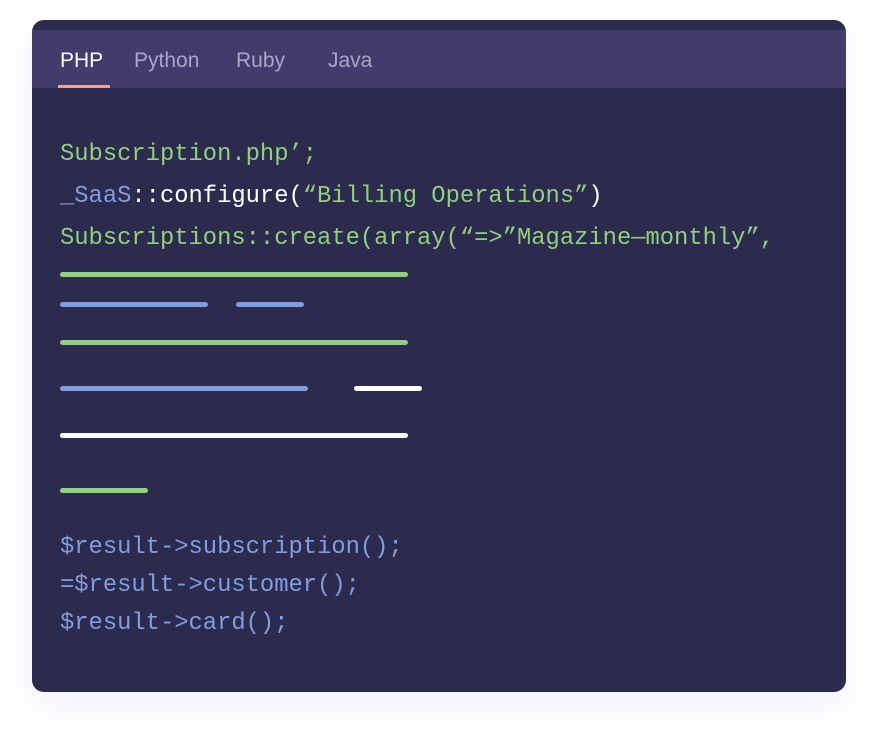 The width and height of the screenshot is (878, 736). I want to click on code-line-1: Subscription.php’;, so click(189, 154).